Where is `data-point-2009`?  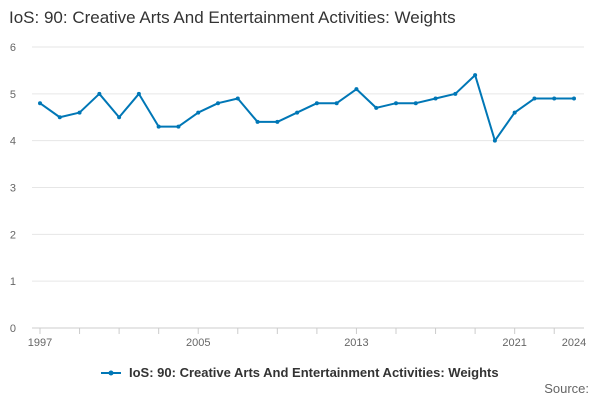
data-point-2009 is located at coordinates (277, 121).